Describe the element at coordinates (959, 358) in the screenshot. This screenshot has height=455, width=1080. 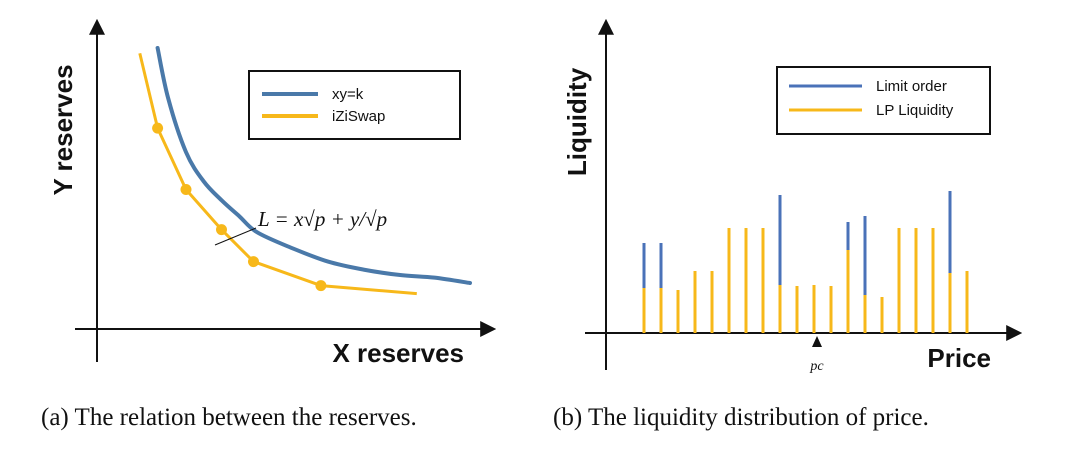
I see `b-xlabel: Price` at that location.